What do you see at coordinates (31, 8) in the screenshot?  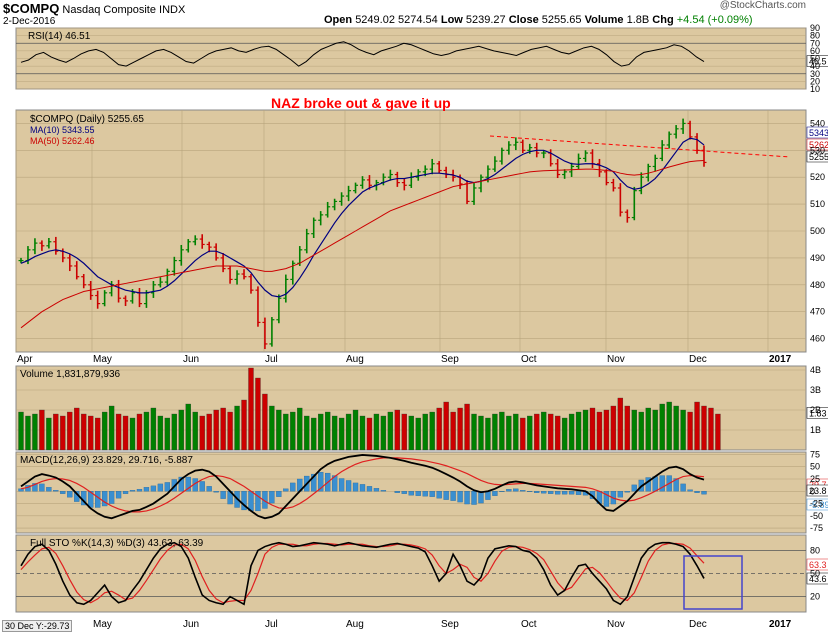 I see `symbol: $COMPQ` at bounding box center [31, 8].